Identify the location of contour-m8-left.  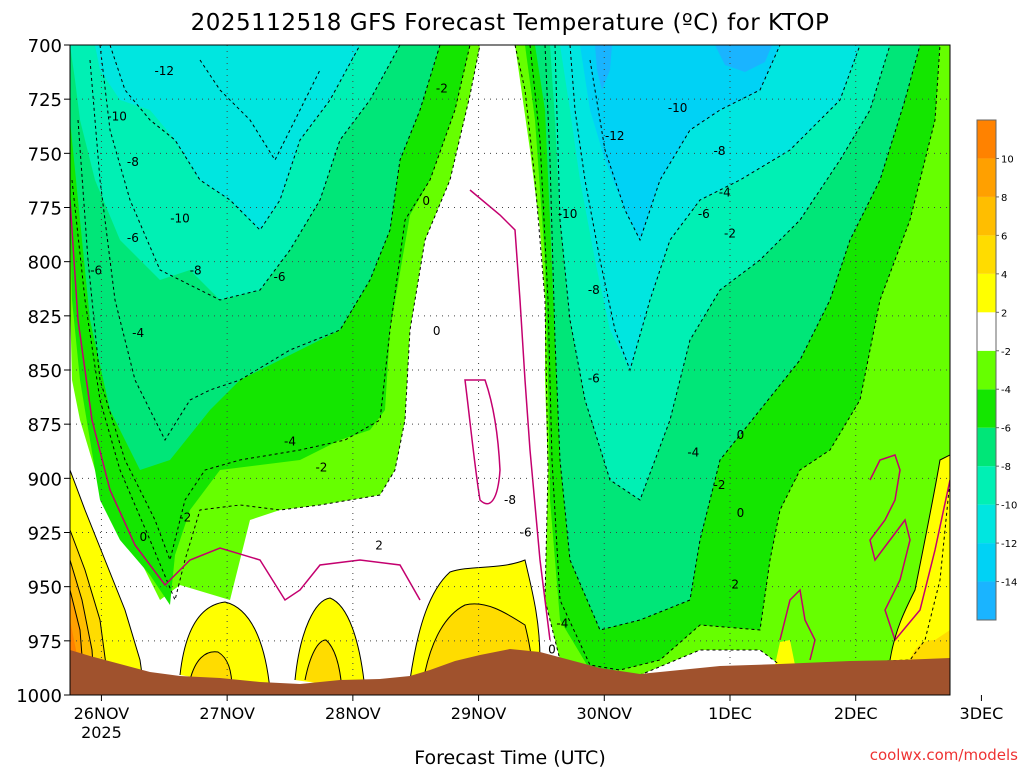
(250, 173).